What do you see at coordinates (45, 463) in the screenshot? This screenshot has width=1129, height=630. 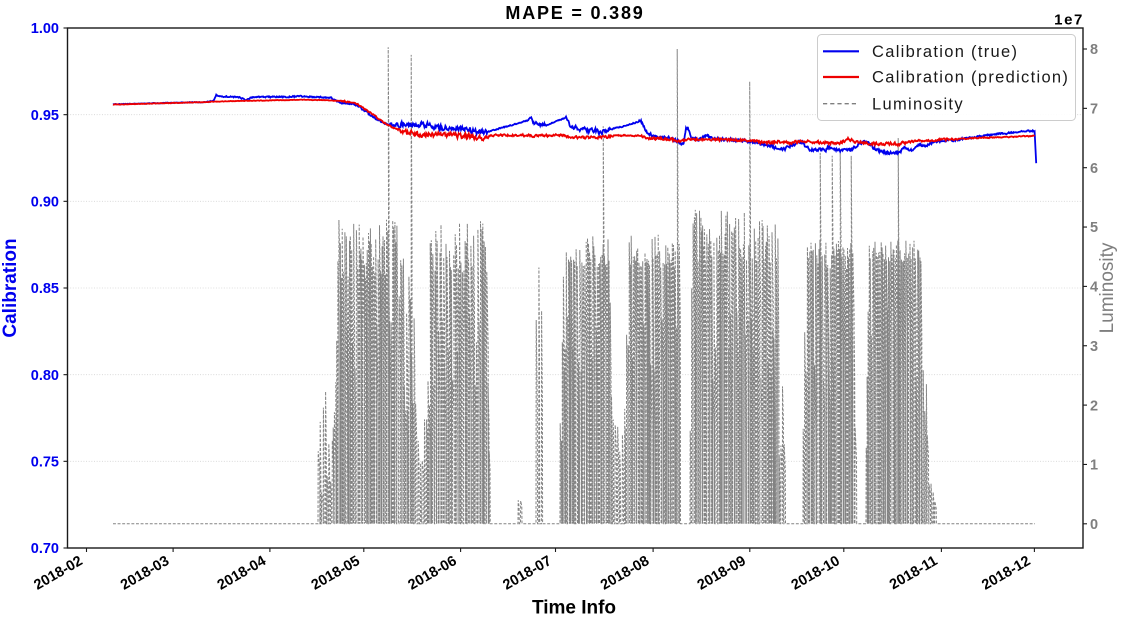 I see `svg-text: 0.75` at bounding box center [45, 463].